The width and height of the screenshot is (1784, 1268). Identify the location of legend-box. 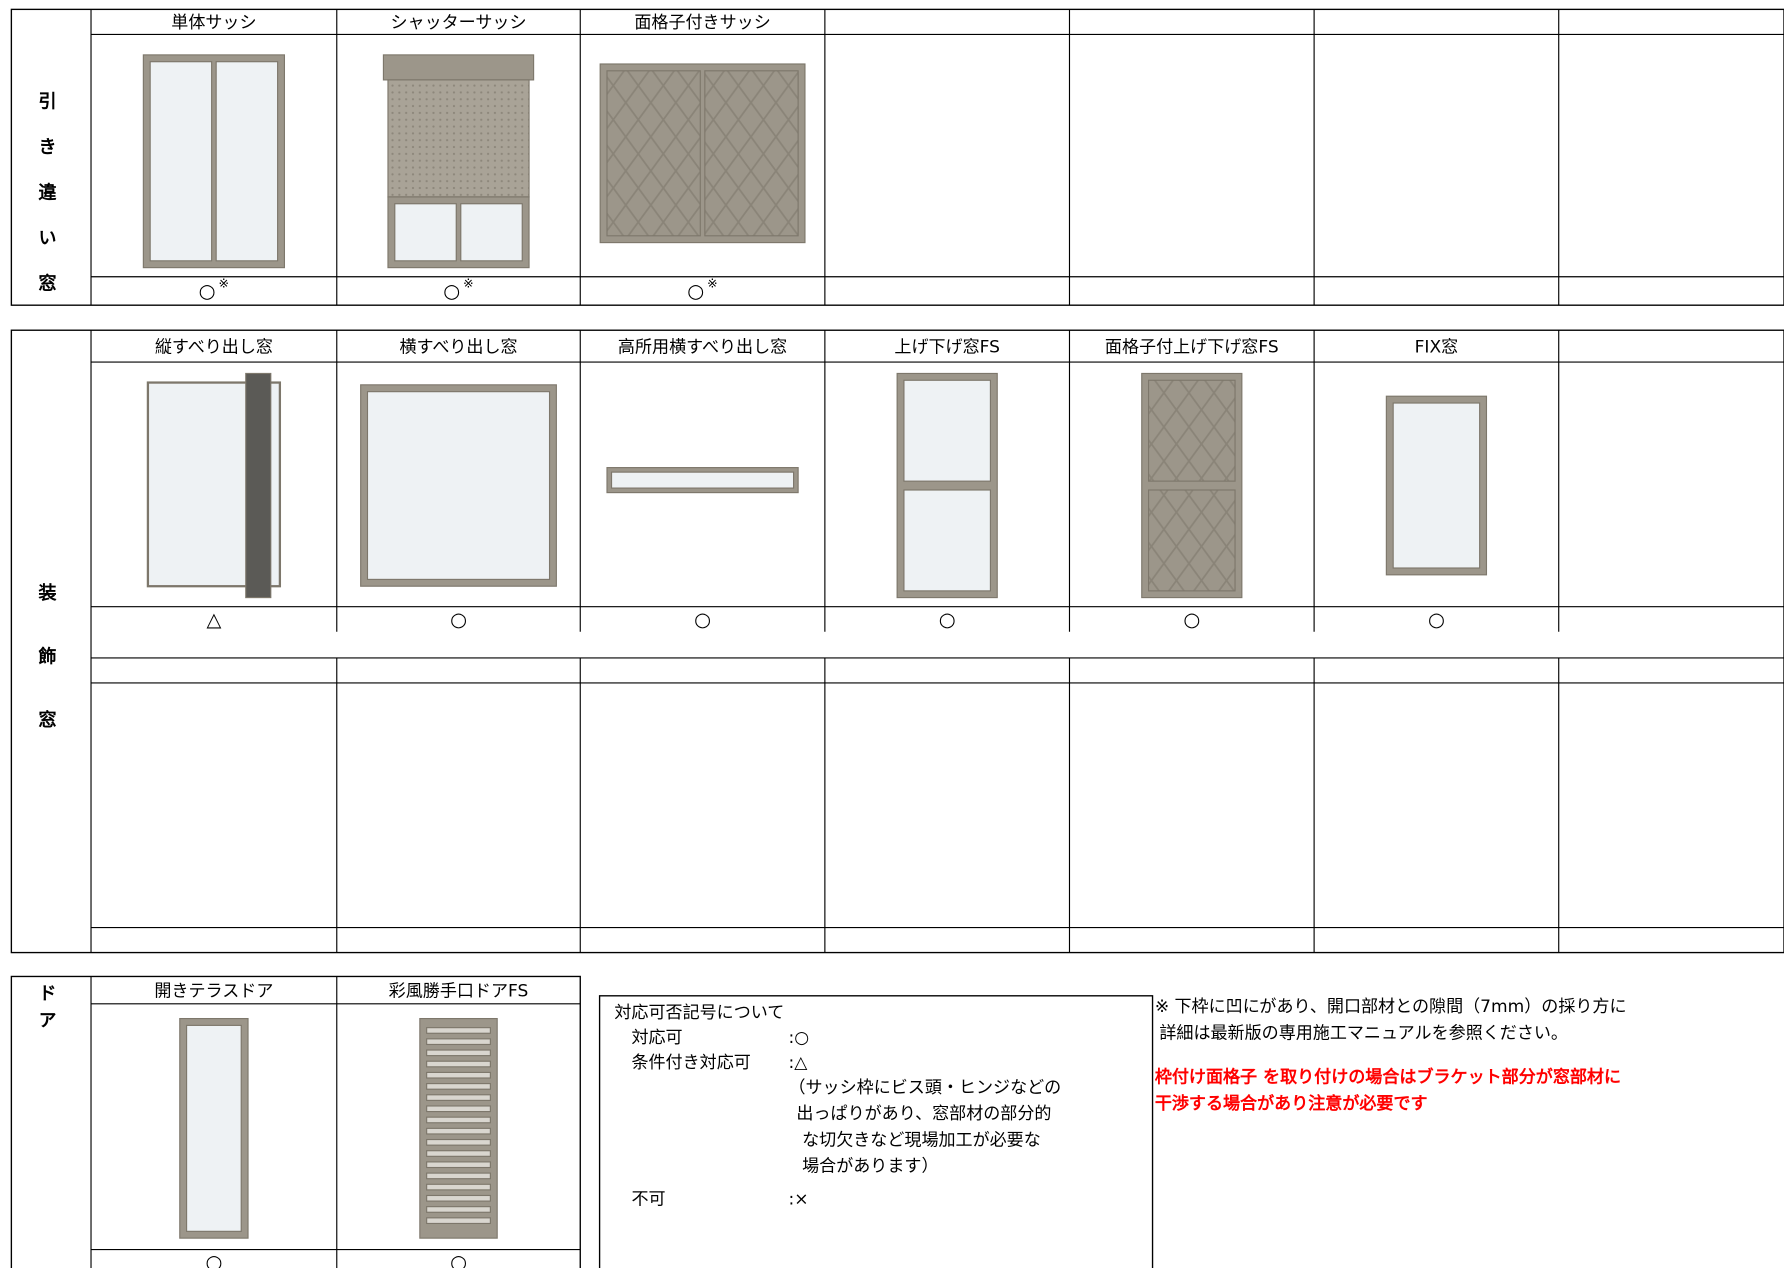
(876, 1131).